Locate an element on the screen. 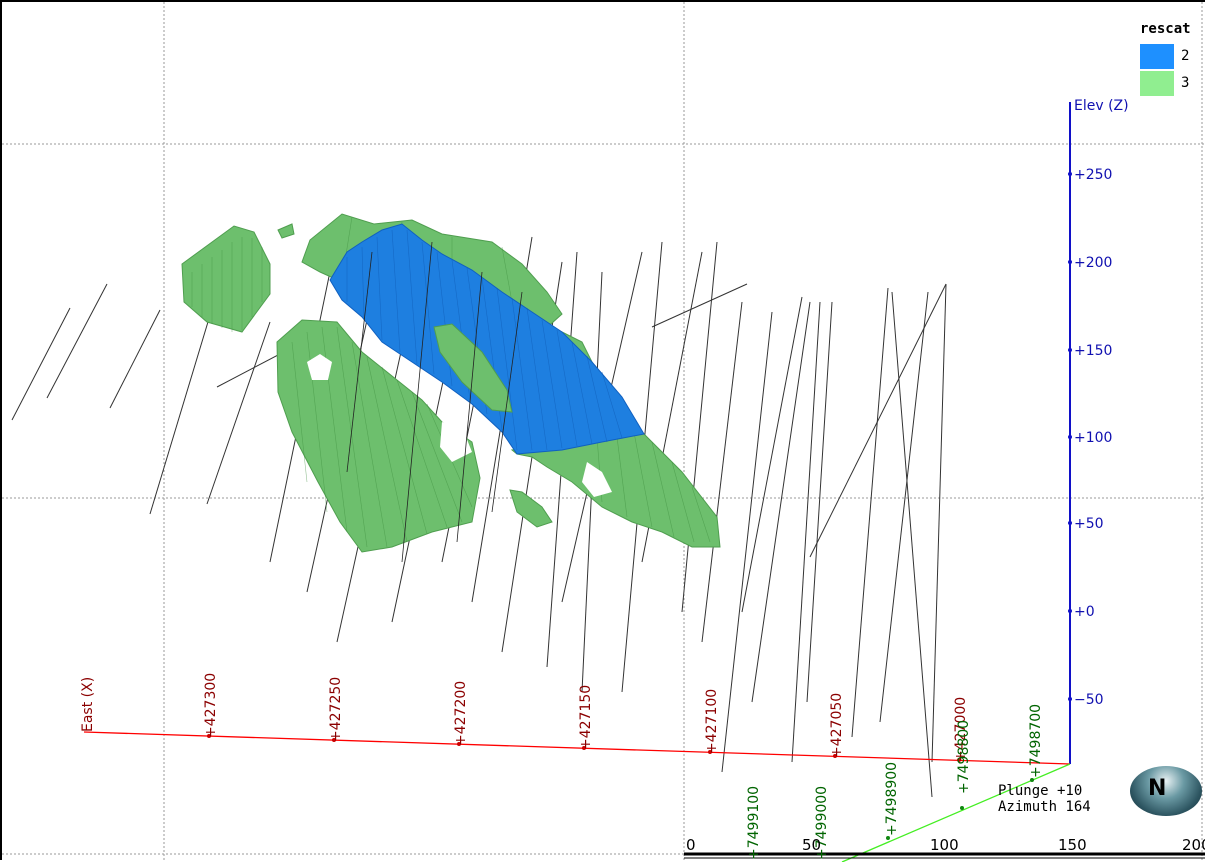  north-tick: +7499000 is located at coordinates (822, 823).